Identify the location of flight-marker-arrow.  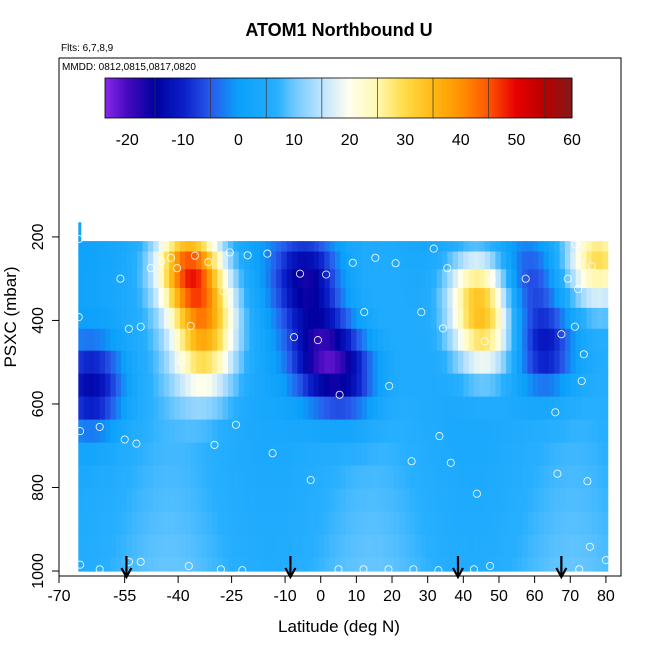
(561, 568).